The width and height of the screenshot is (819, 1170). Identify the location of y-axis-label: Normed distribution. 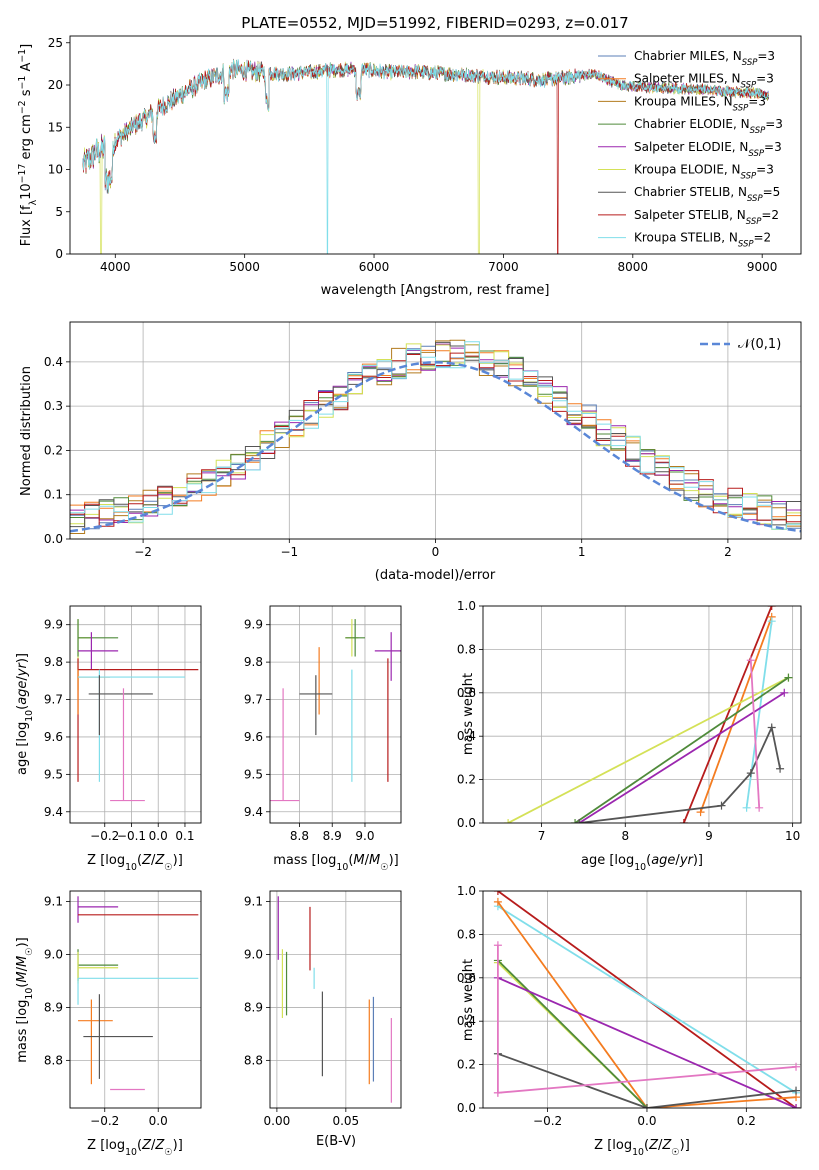
(26, 431).